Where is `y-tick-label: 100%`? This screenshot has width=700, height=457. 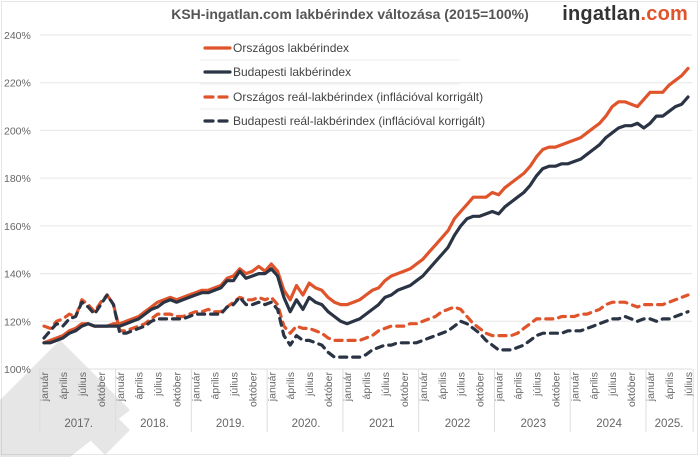
y-tick-label: 100% is located at coordinates (17, 370).